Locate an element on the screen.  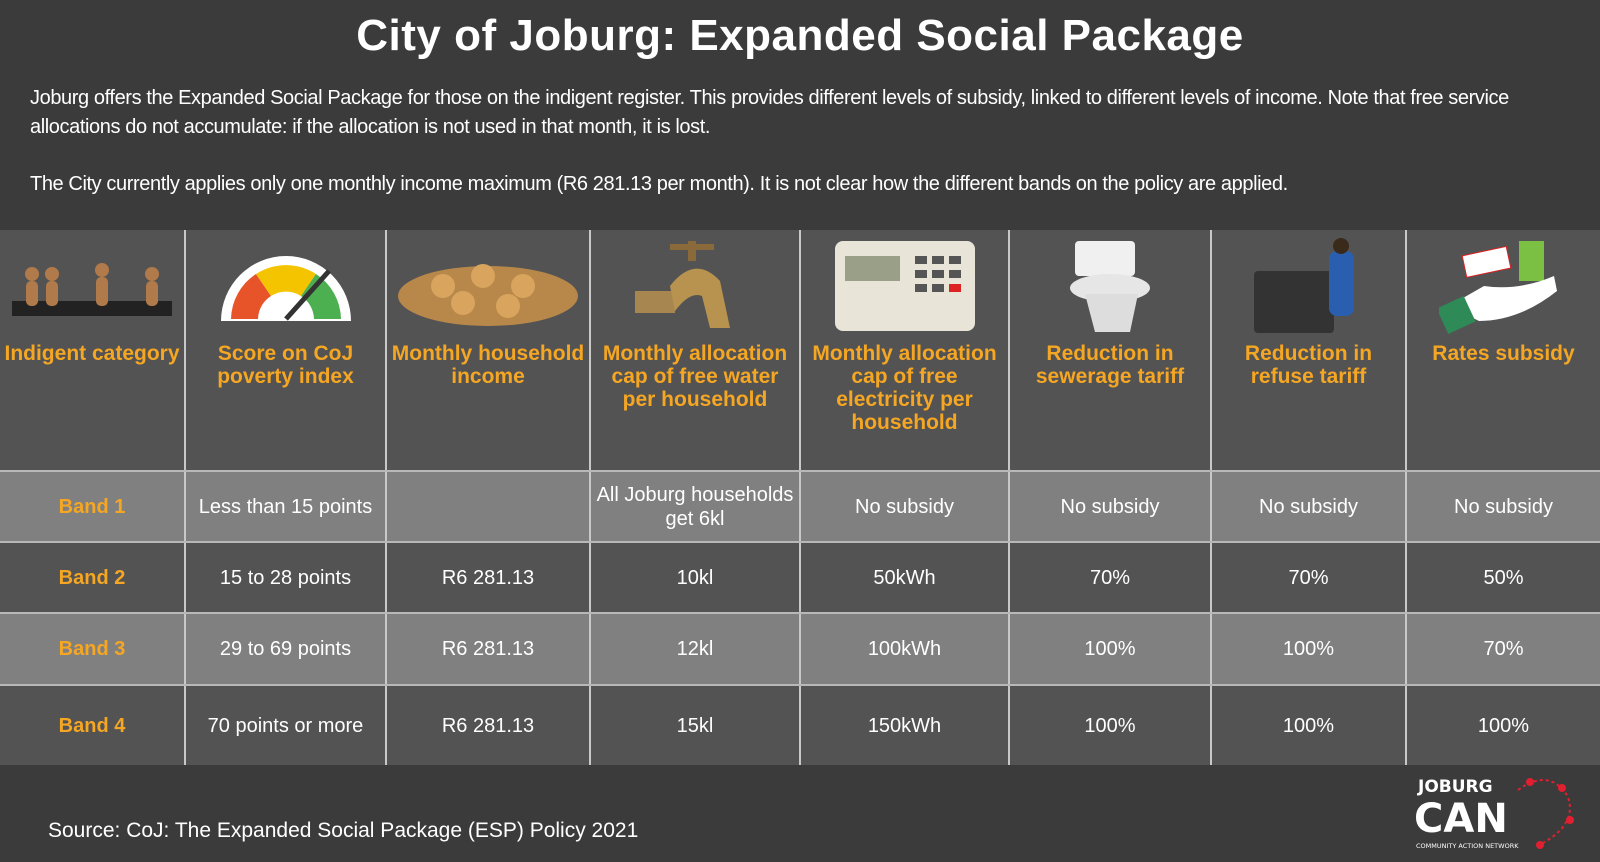
column-header: Monthly household income is located at coordinates (489, 350).